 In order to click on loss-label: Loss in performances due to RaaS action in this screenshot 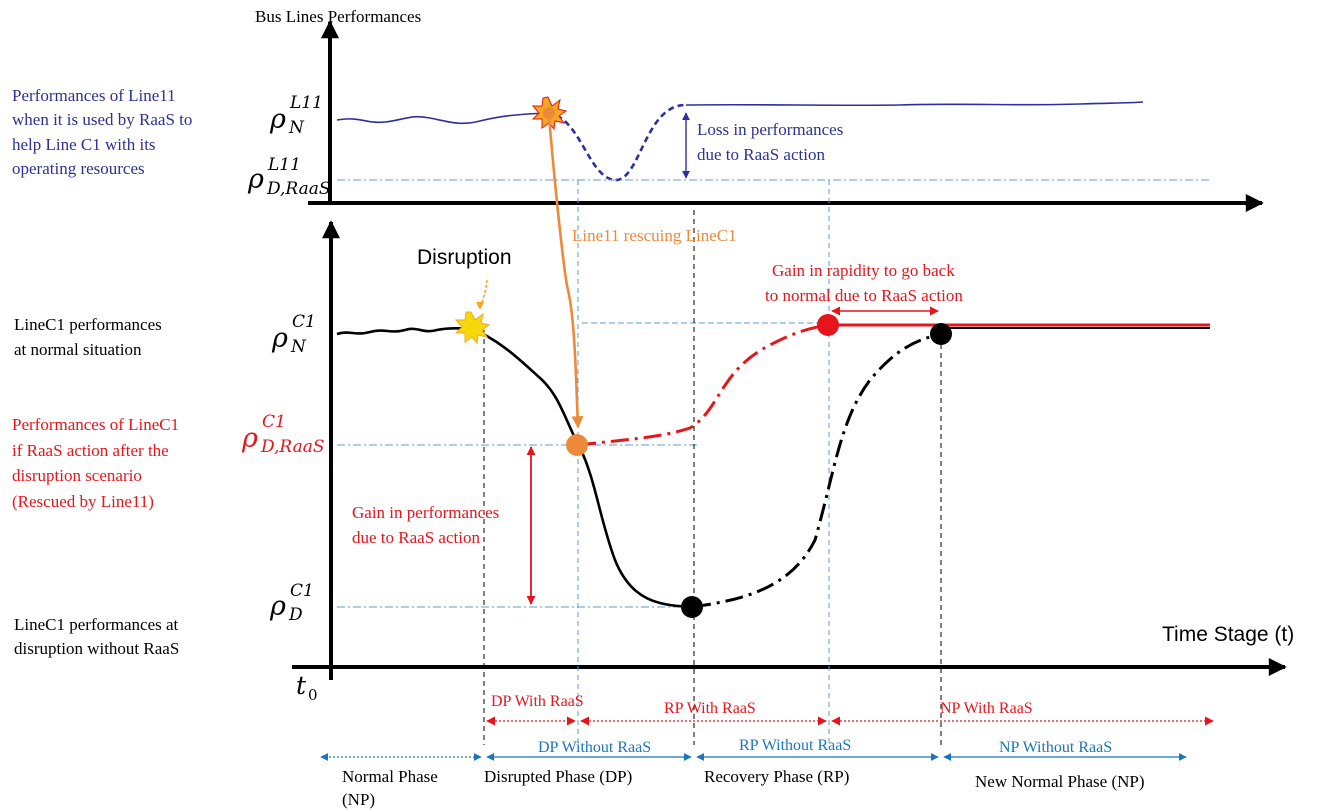, I will do `click(772, 142)`.